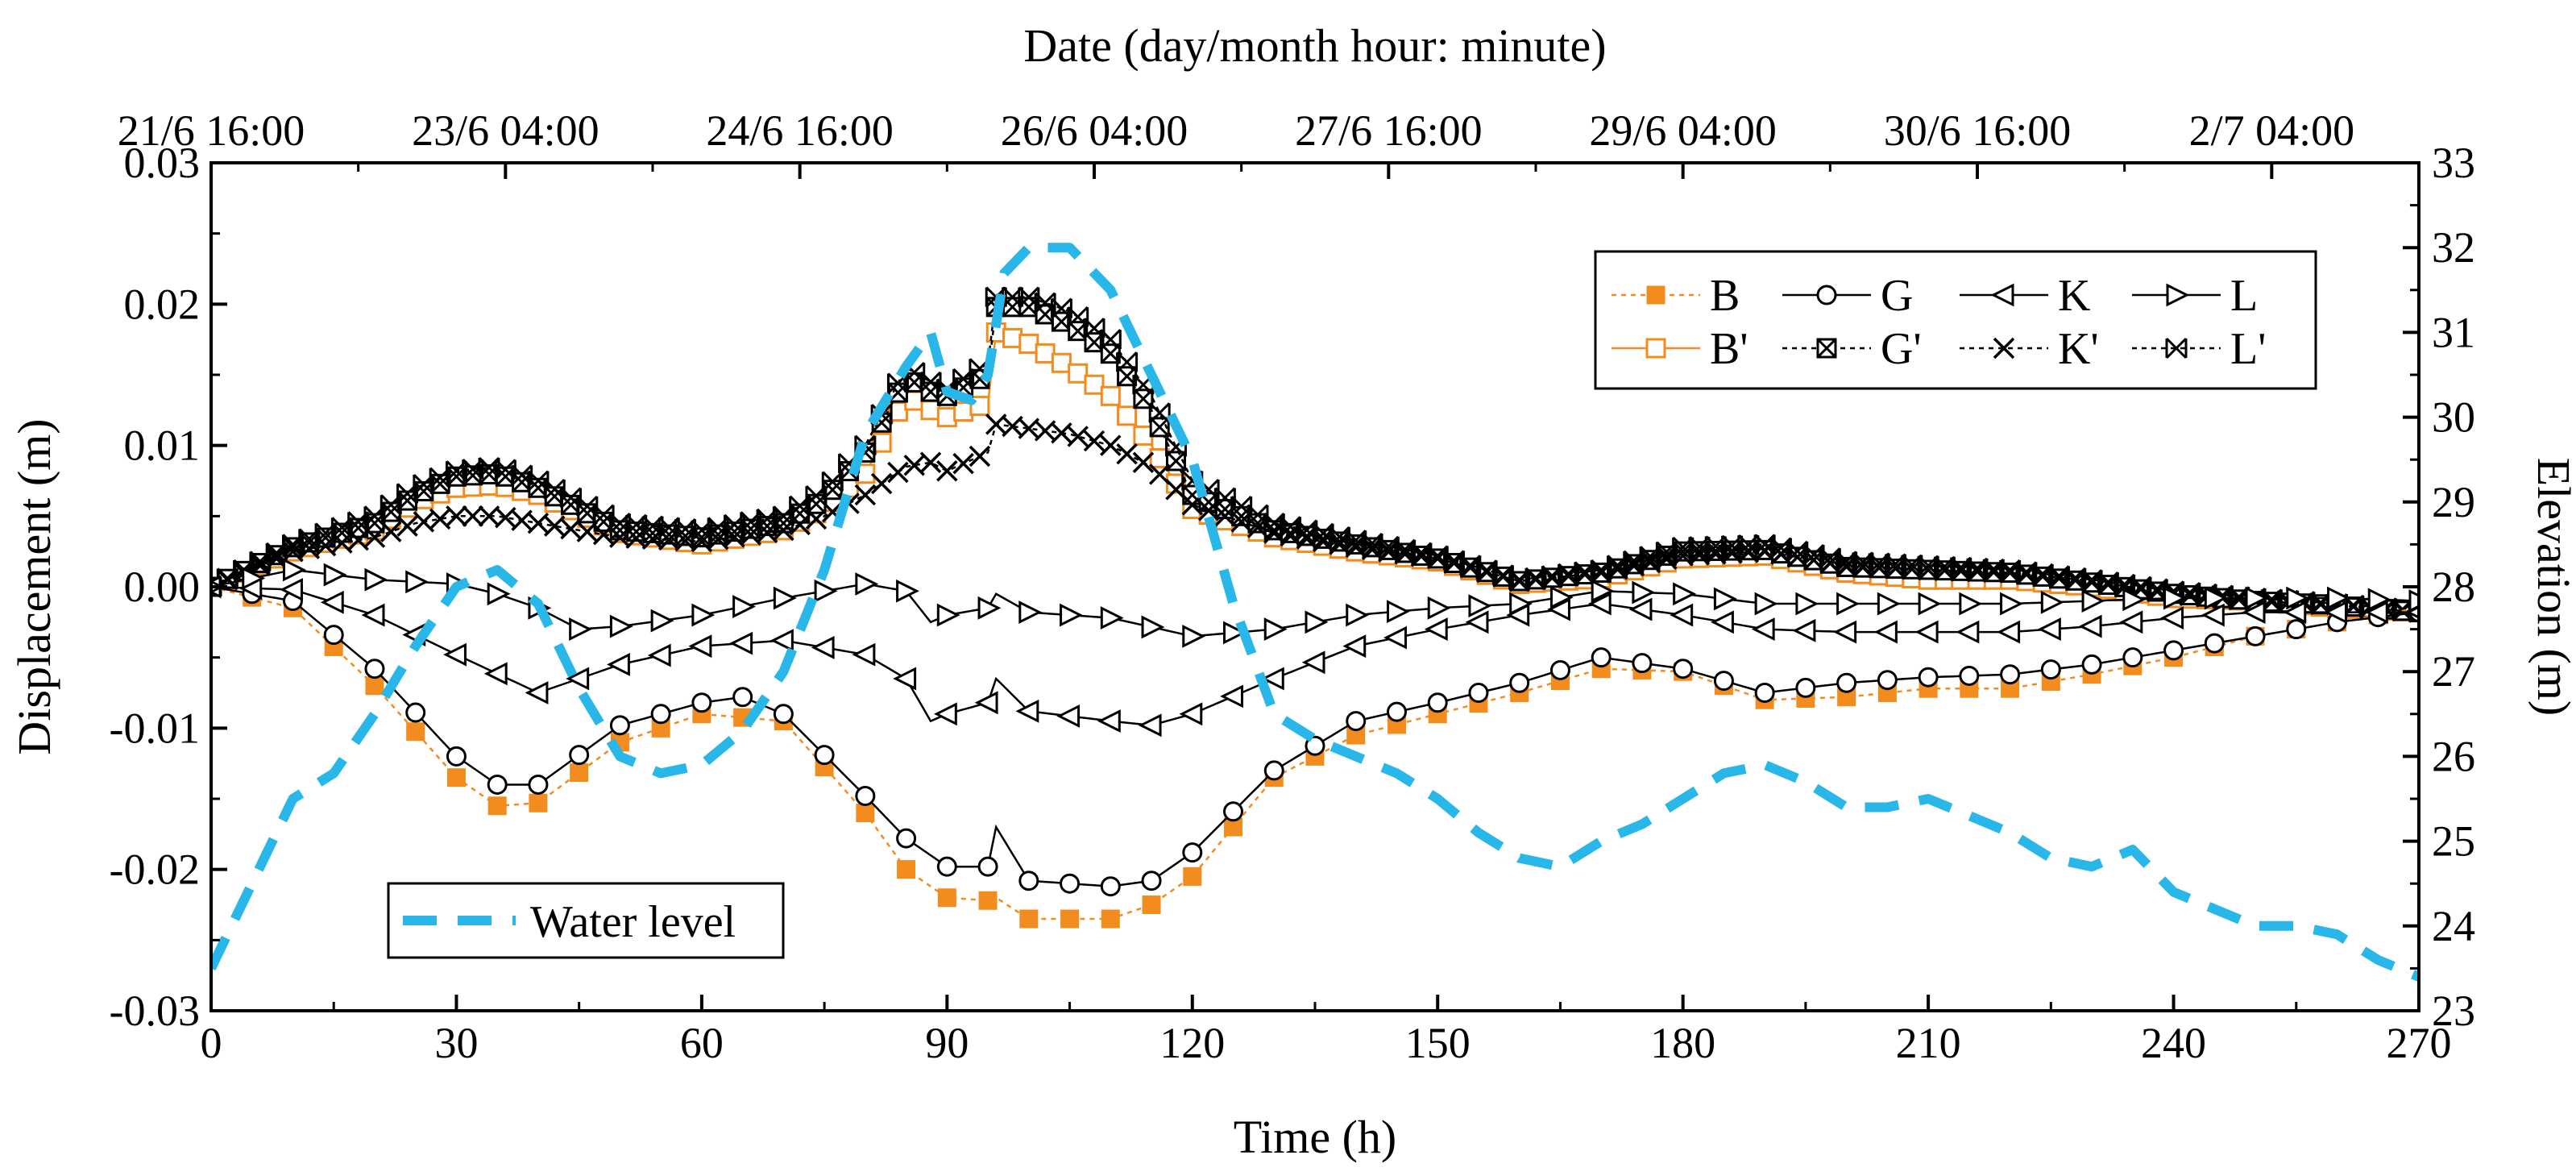 The width and height of the screenshot is (2576, 1176). I want to click on x-axis-title: Time (h), so click(1315, 1137).